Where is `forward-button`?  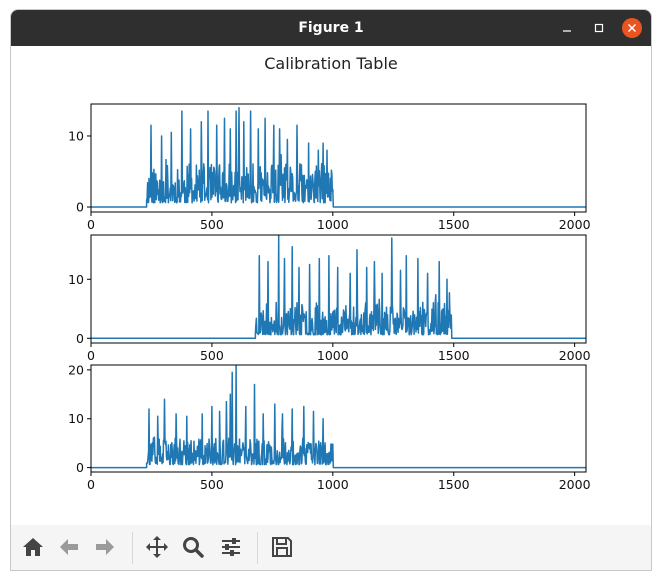
forward-button is located at coordinates (105, 547).